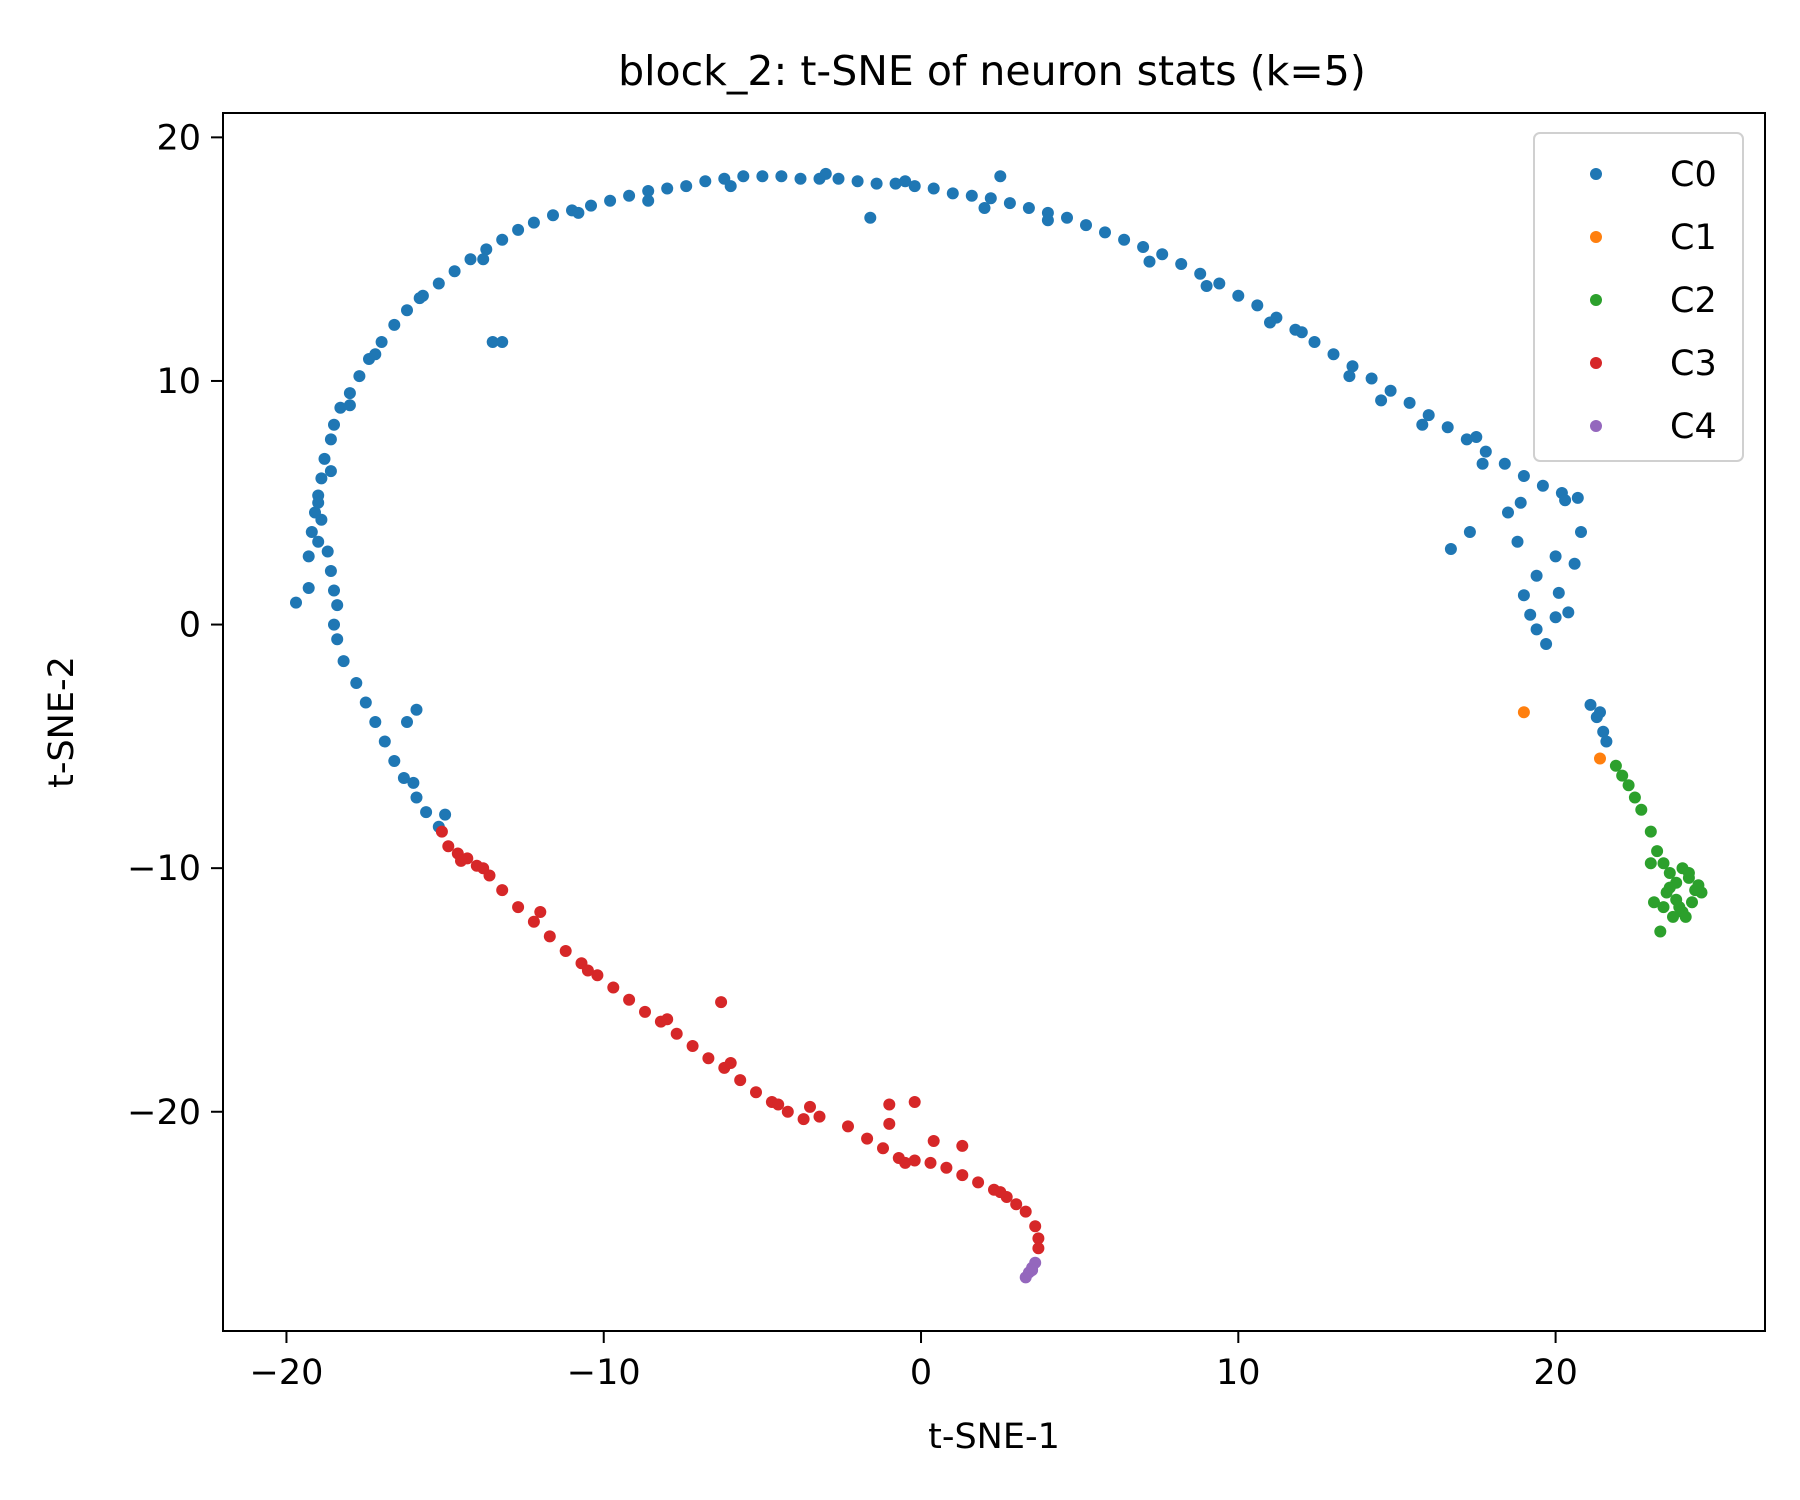 This screenshot has width=1800, height=1500. Describe the element at coordinates (178, 382) in the screenshot. I see `y-tick-label: 10` at that location.